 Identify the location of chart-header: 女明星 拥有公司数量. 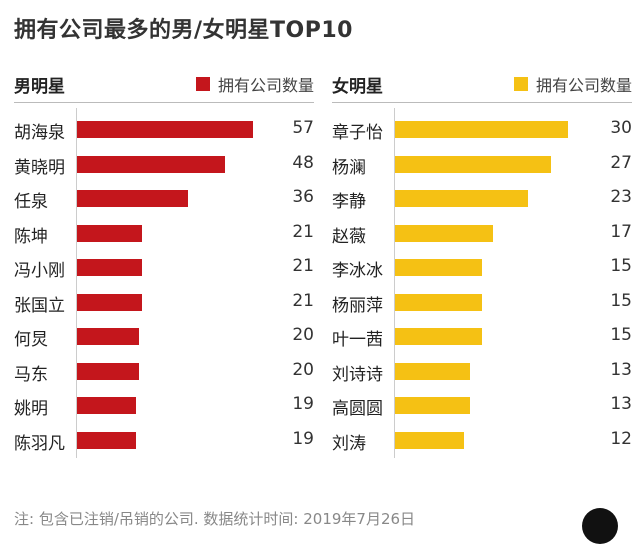
(482, 84).